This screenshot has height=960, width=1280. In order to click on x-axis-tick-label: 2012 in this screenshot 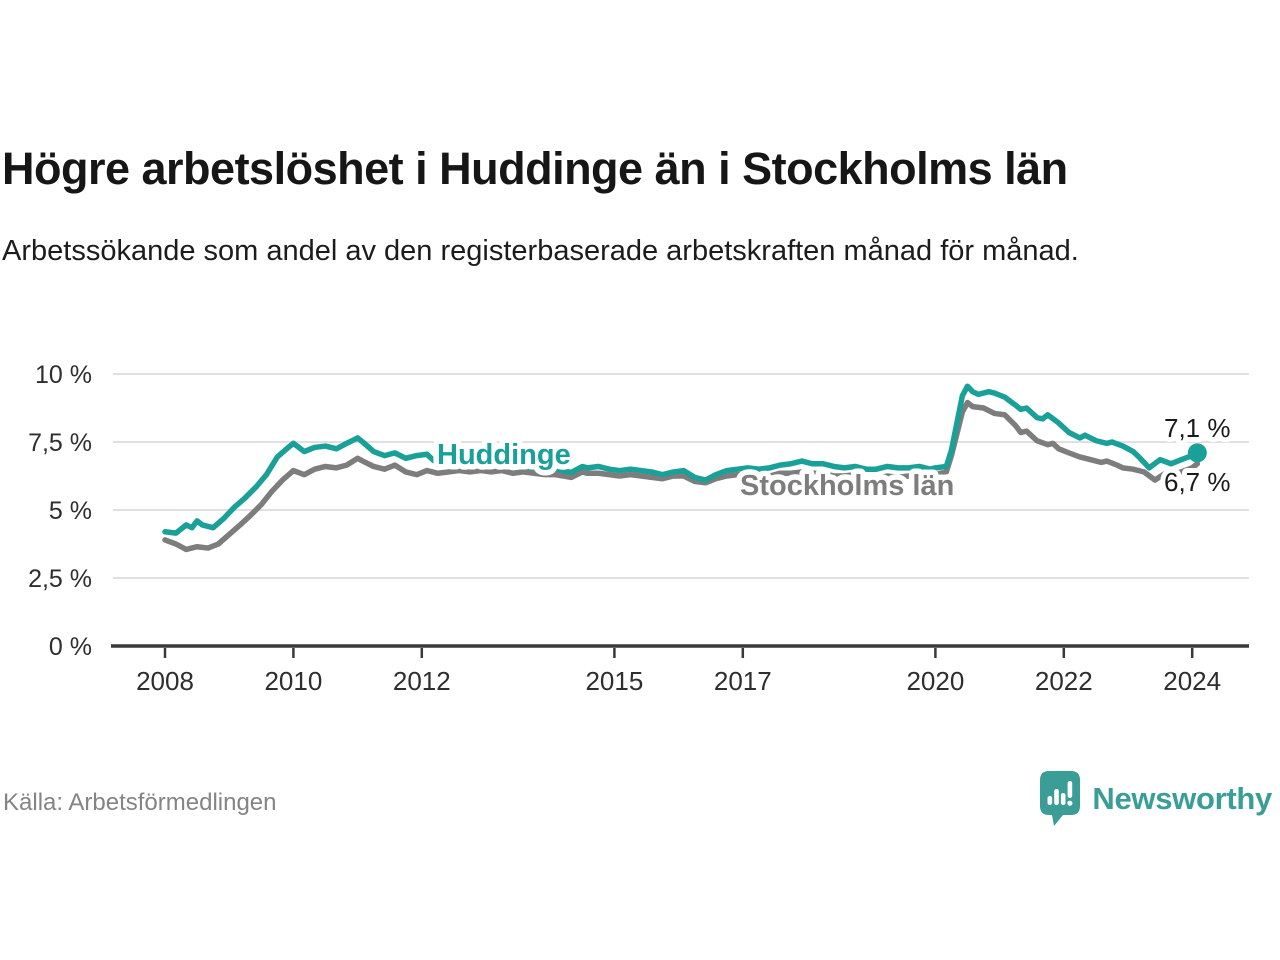, I will do `click(422, 681)`.